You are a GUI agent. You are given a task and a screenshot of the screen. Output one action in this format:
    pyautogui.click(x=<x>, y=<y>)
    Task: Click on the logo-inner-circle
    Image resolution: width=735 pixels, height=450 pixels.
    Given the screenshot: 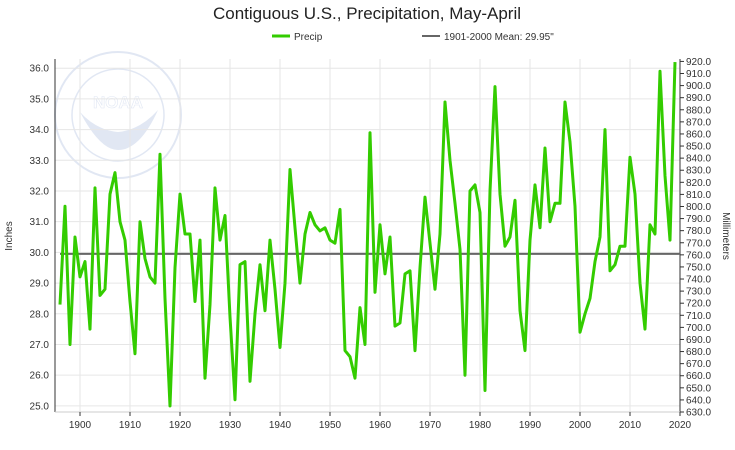 What is the action you would take?
    pyautogui.click(x=118, y=115)
    